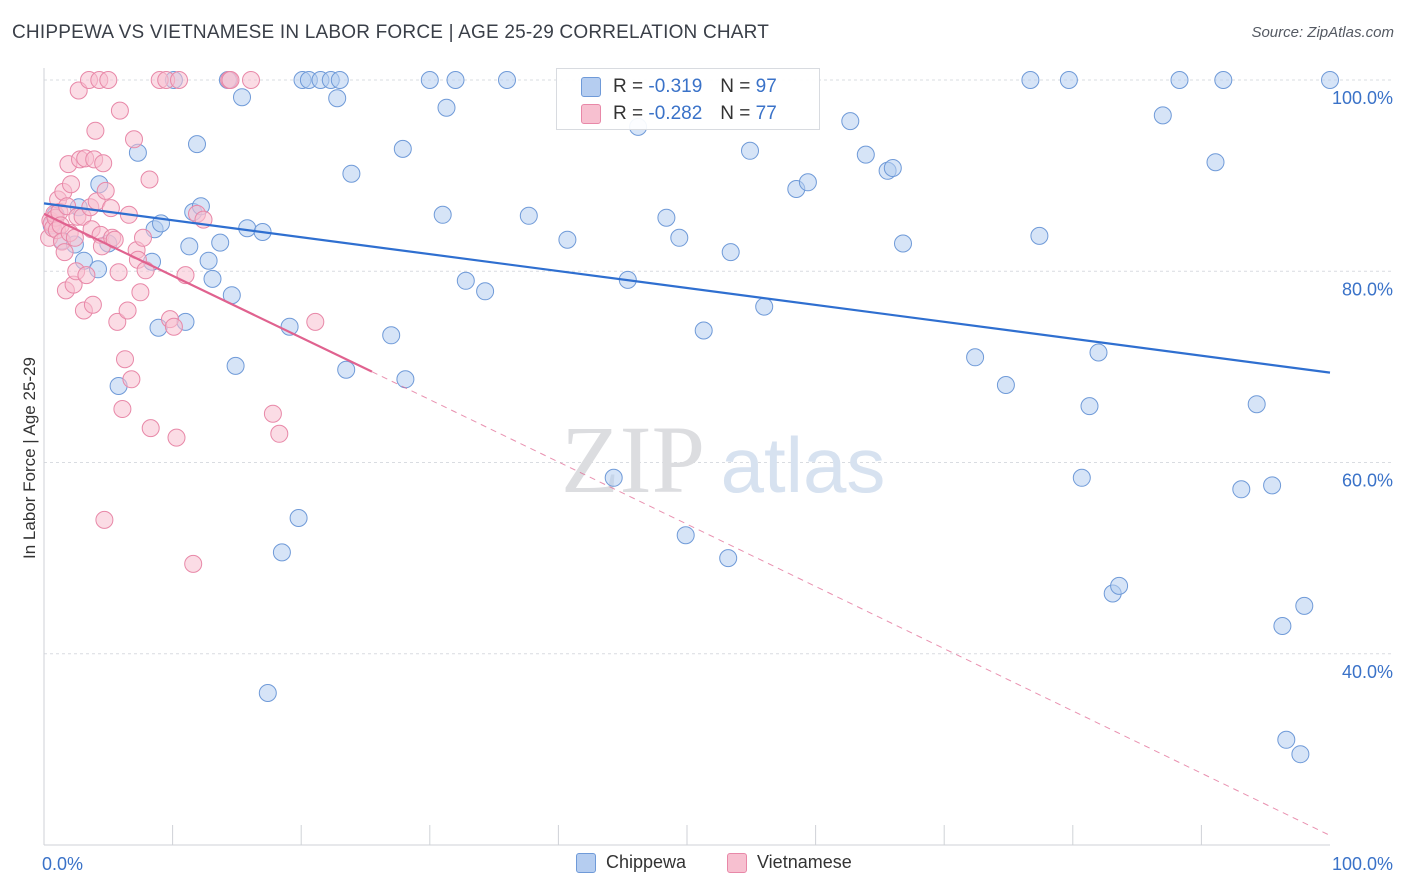 The width and height of the screenshot is (1406, 892). What do you see at coordinates (1367, 672) in the screenshot?
I see `y-tick-label: 40.0%` at bounding box center [1367, 672].